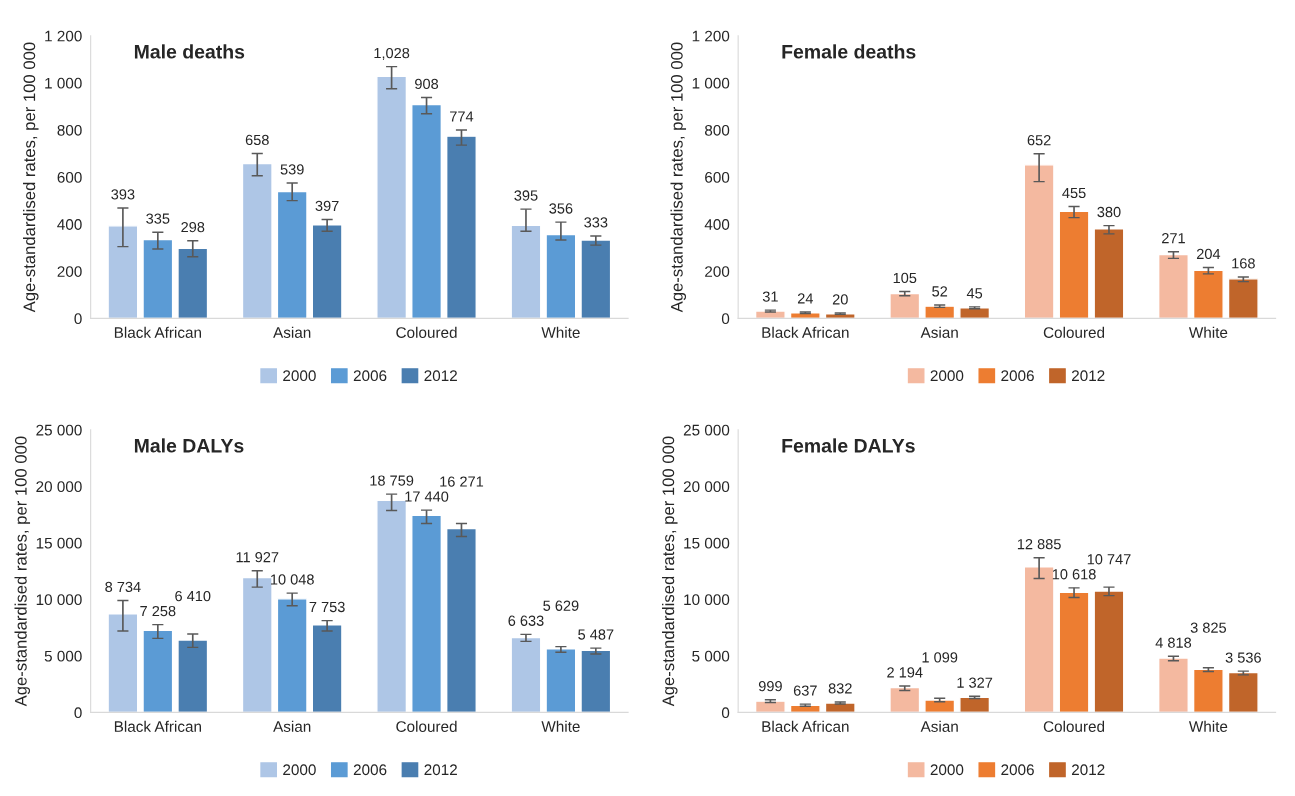 This screenshot has width=1295, height=796. Describe the element at coordinates (158, 218) in the screenshot. I see `data-label: 335` at that location.